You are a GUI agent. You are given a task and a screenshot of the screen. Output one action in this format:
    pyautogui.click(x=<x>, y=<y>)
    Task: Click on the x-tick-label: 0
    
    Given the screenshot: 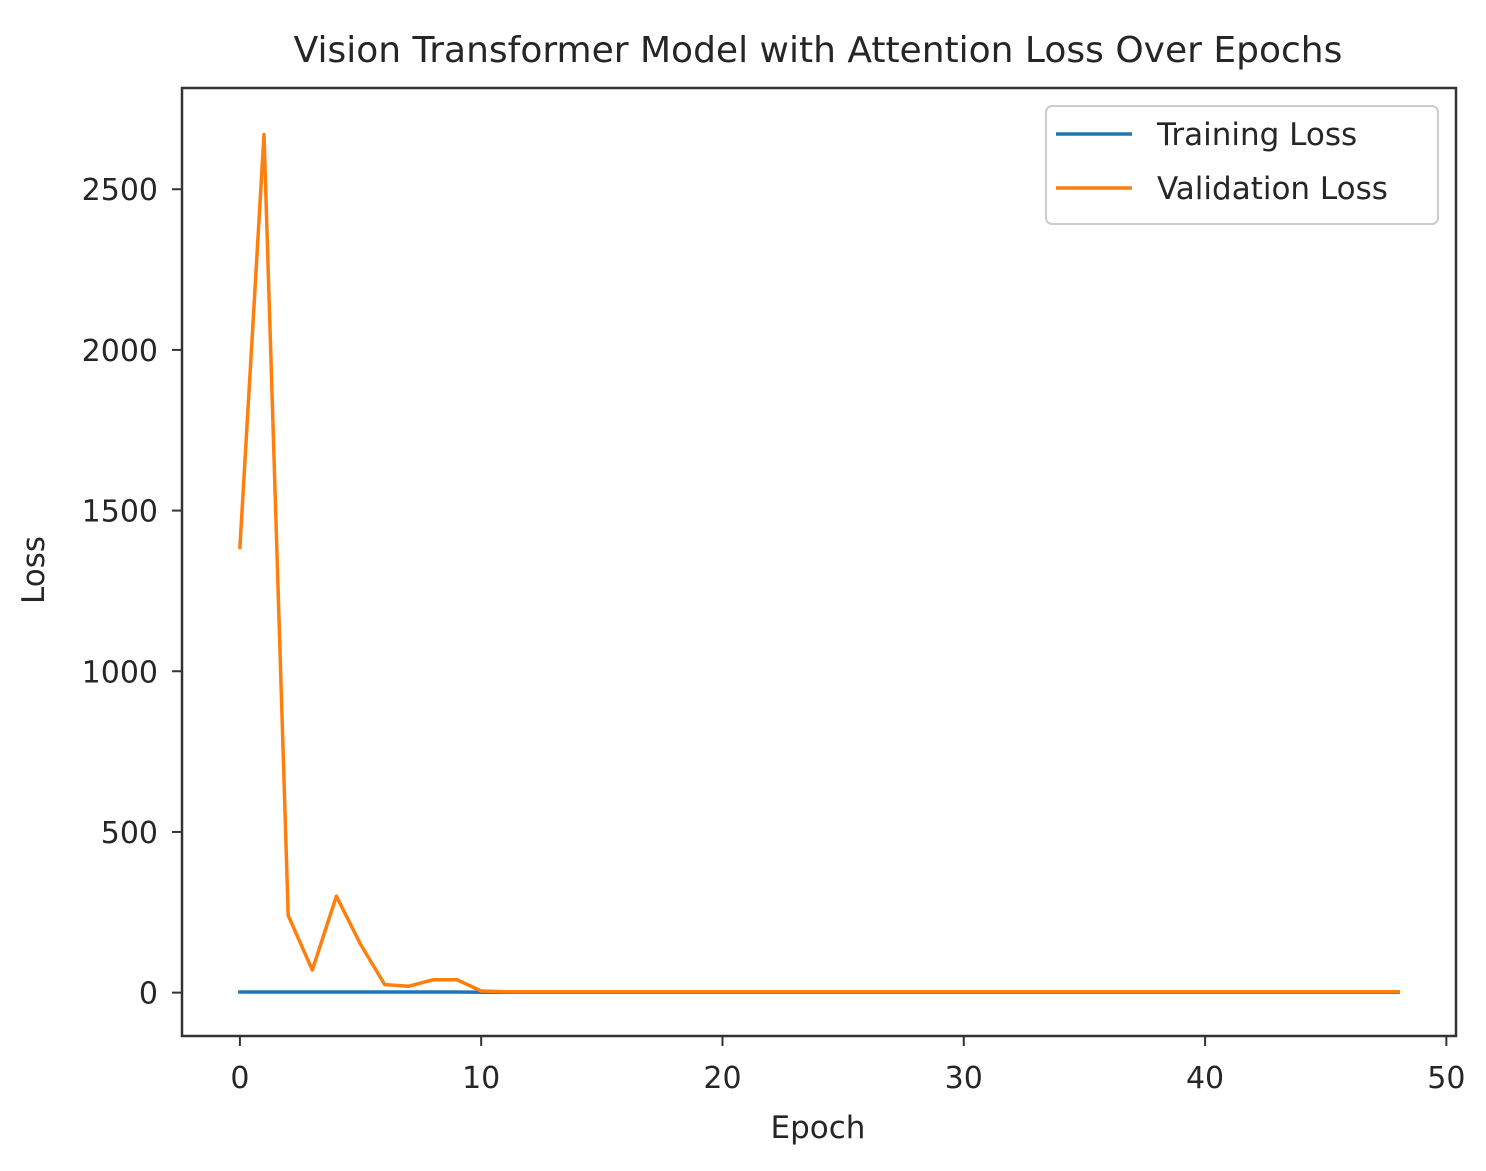 What is the action you would take?
    pyautogui.click(x=239, y=1078)
    